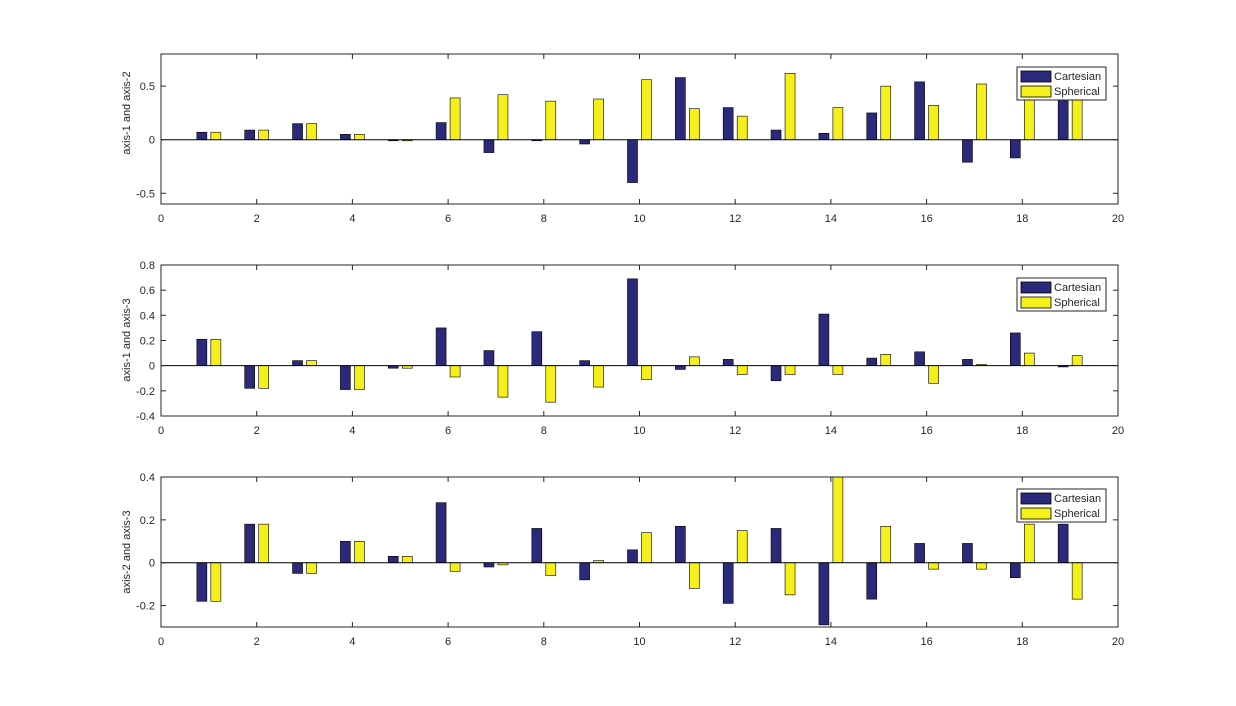  I want to click on legend: Cartesian Spherical, so click(1061, 294).